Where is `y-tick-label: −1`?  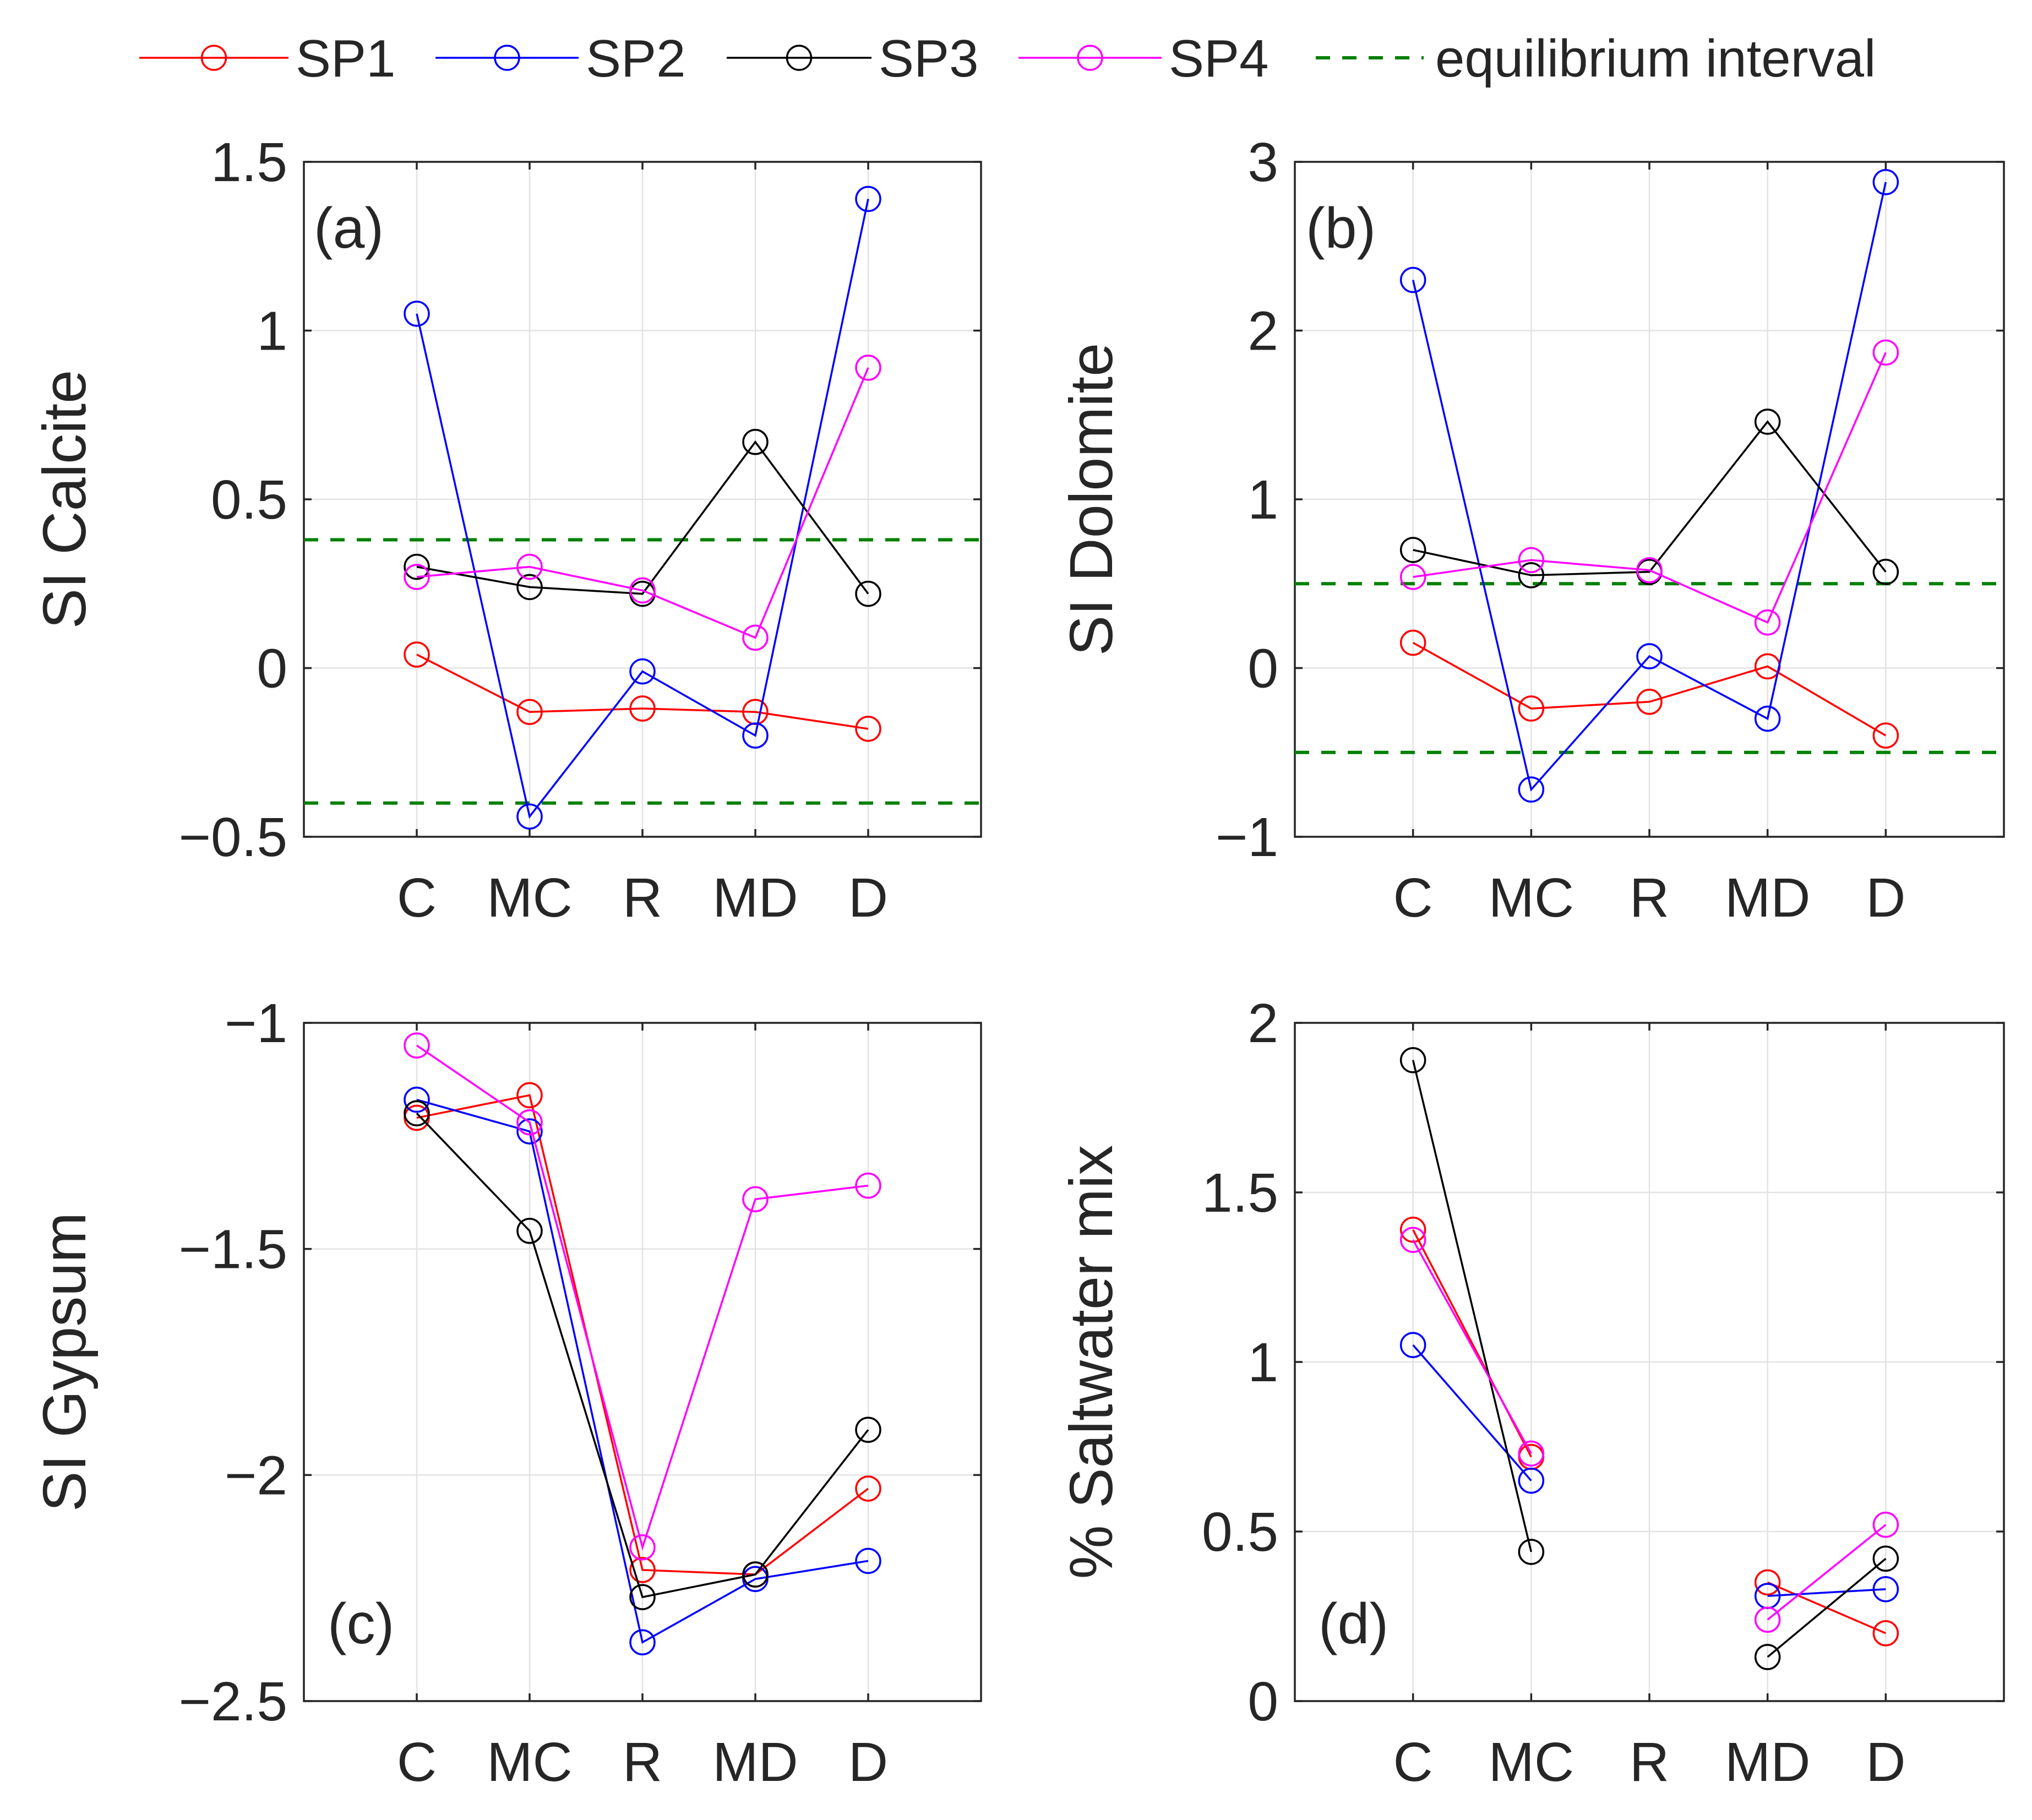
y-tick-label: −1 is located at coordinates (256, 1023).